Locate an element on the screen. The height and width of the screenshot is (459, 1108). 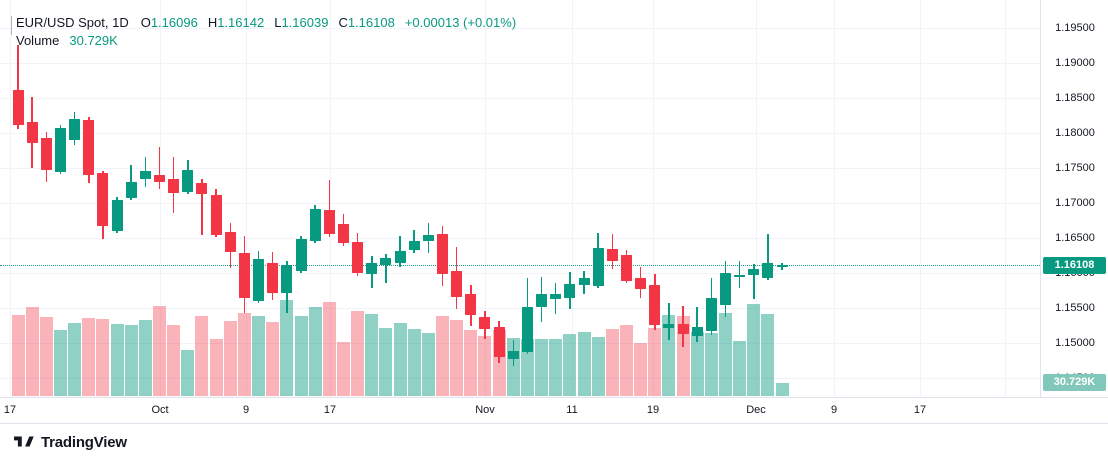
time-axis: 17 Oct 9 17 Nov 11 19 Dec 9 17 is located at coordinates (554, 410).